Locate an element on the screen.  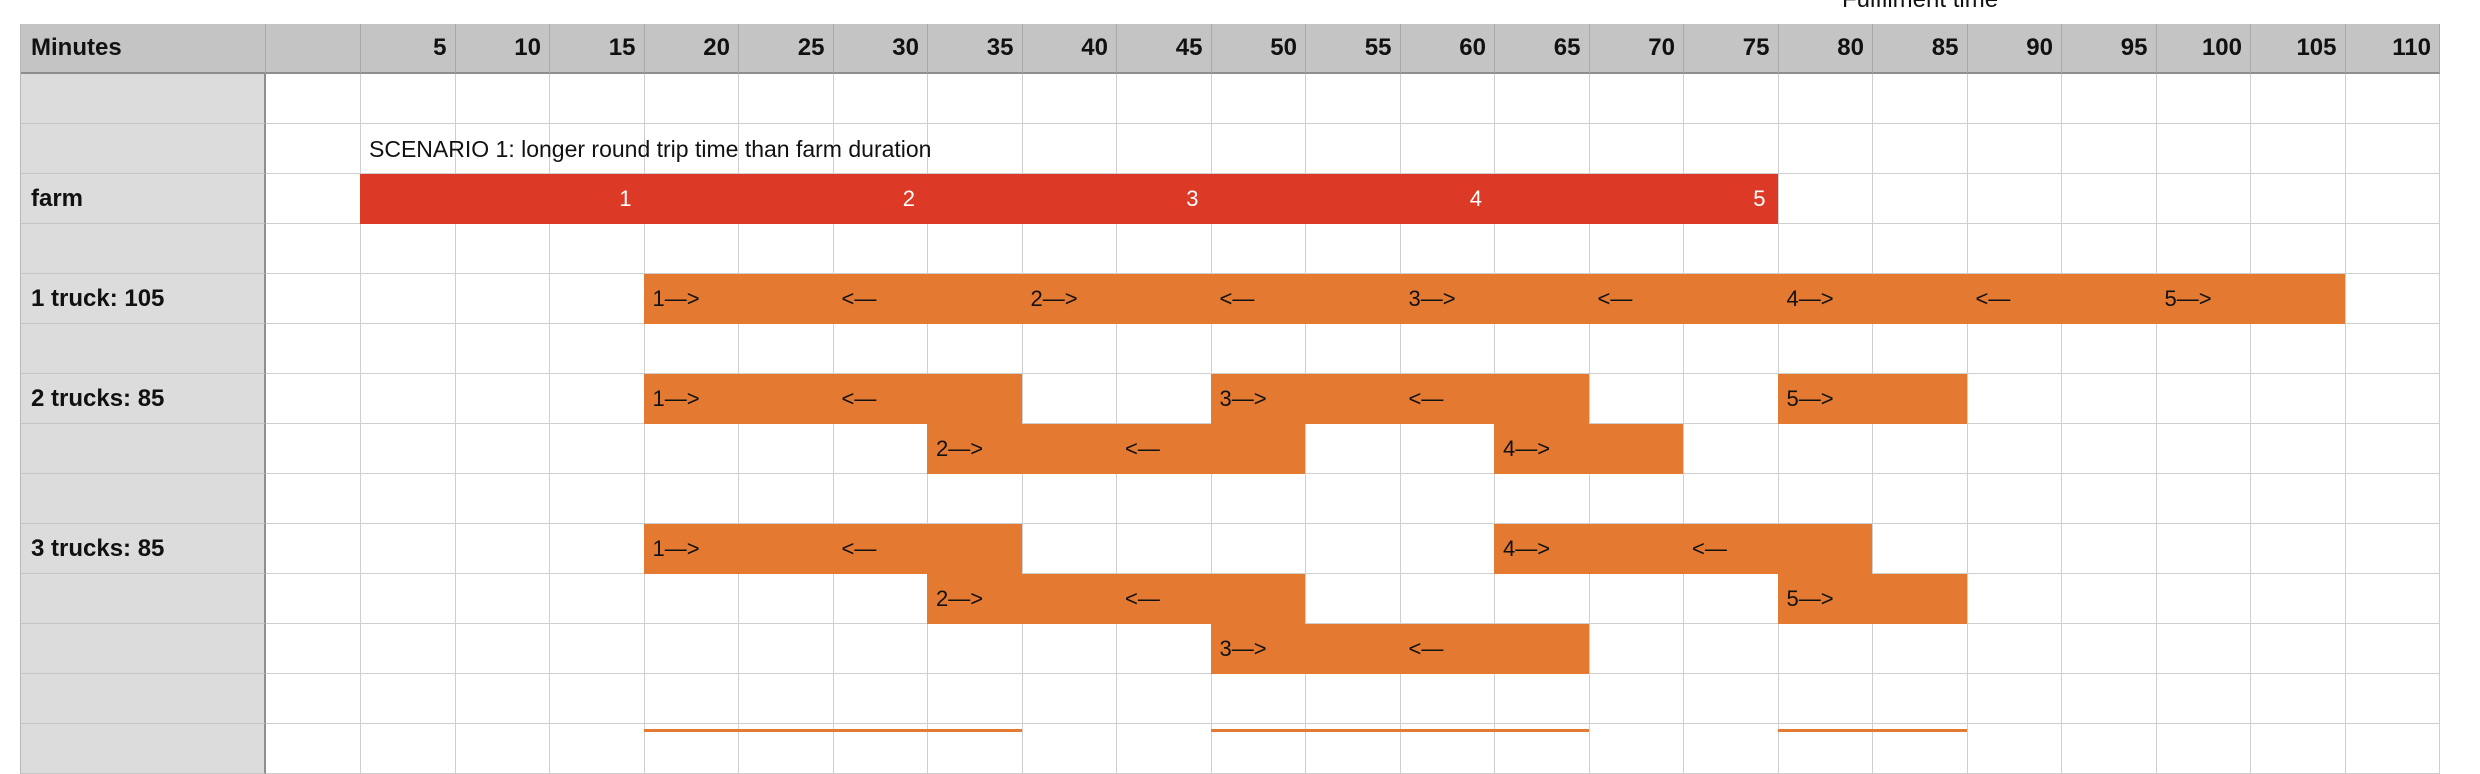
header-minute: 35 is located at coordinates (975, 49).